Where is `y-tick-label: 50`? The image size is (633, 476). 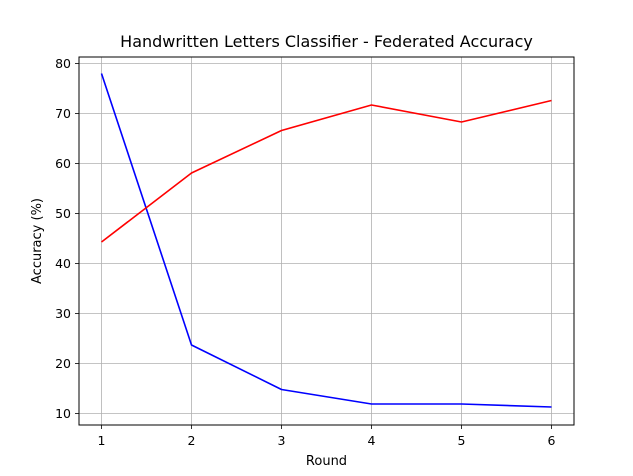 y-tick-label: 50 is located at coordinates (63, 213).